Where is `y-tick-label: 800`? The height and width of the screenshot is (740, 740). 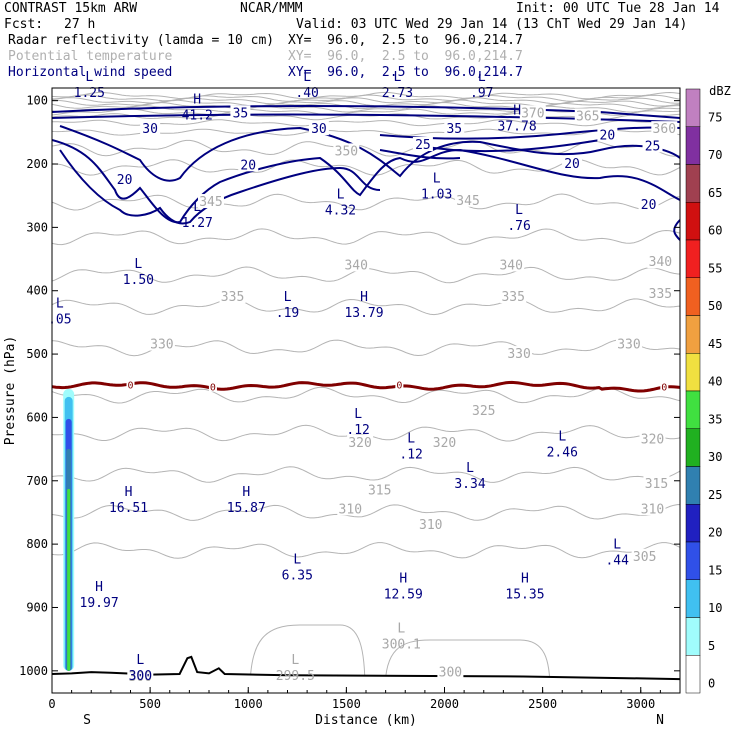 y-tick-label: 800 is located at coordinates (37, 544).